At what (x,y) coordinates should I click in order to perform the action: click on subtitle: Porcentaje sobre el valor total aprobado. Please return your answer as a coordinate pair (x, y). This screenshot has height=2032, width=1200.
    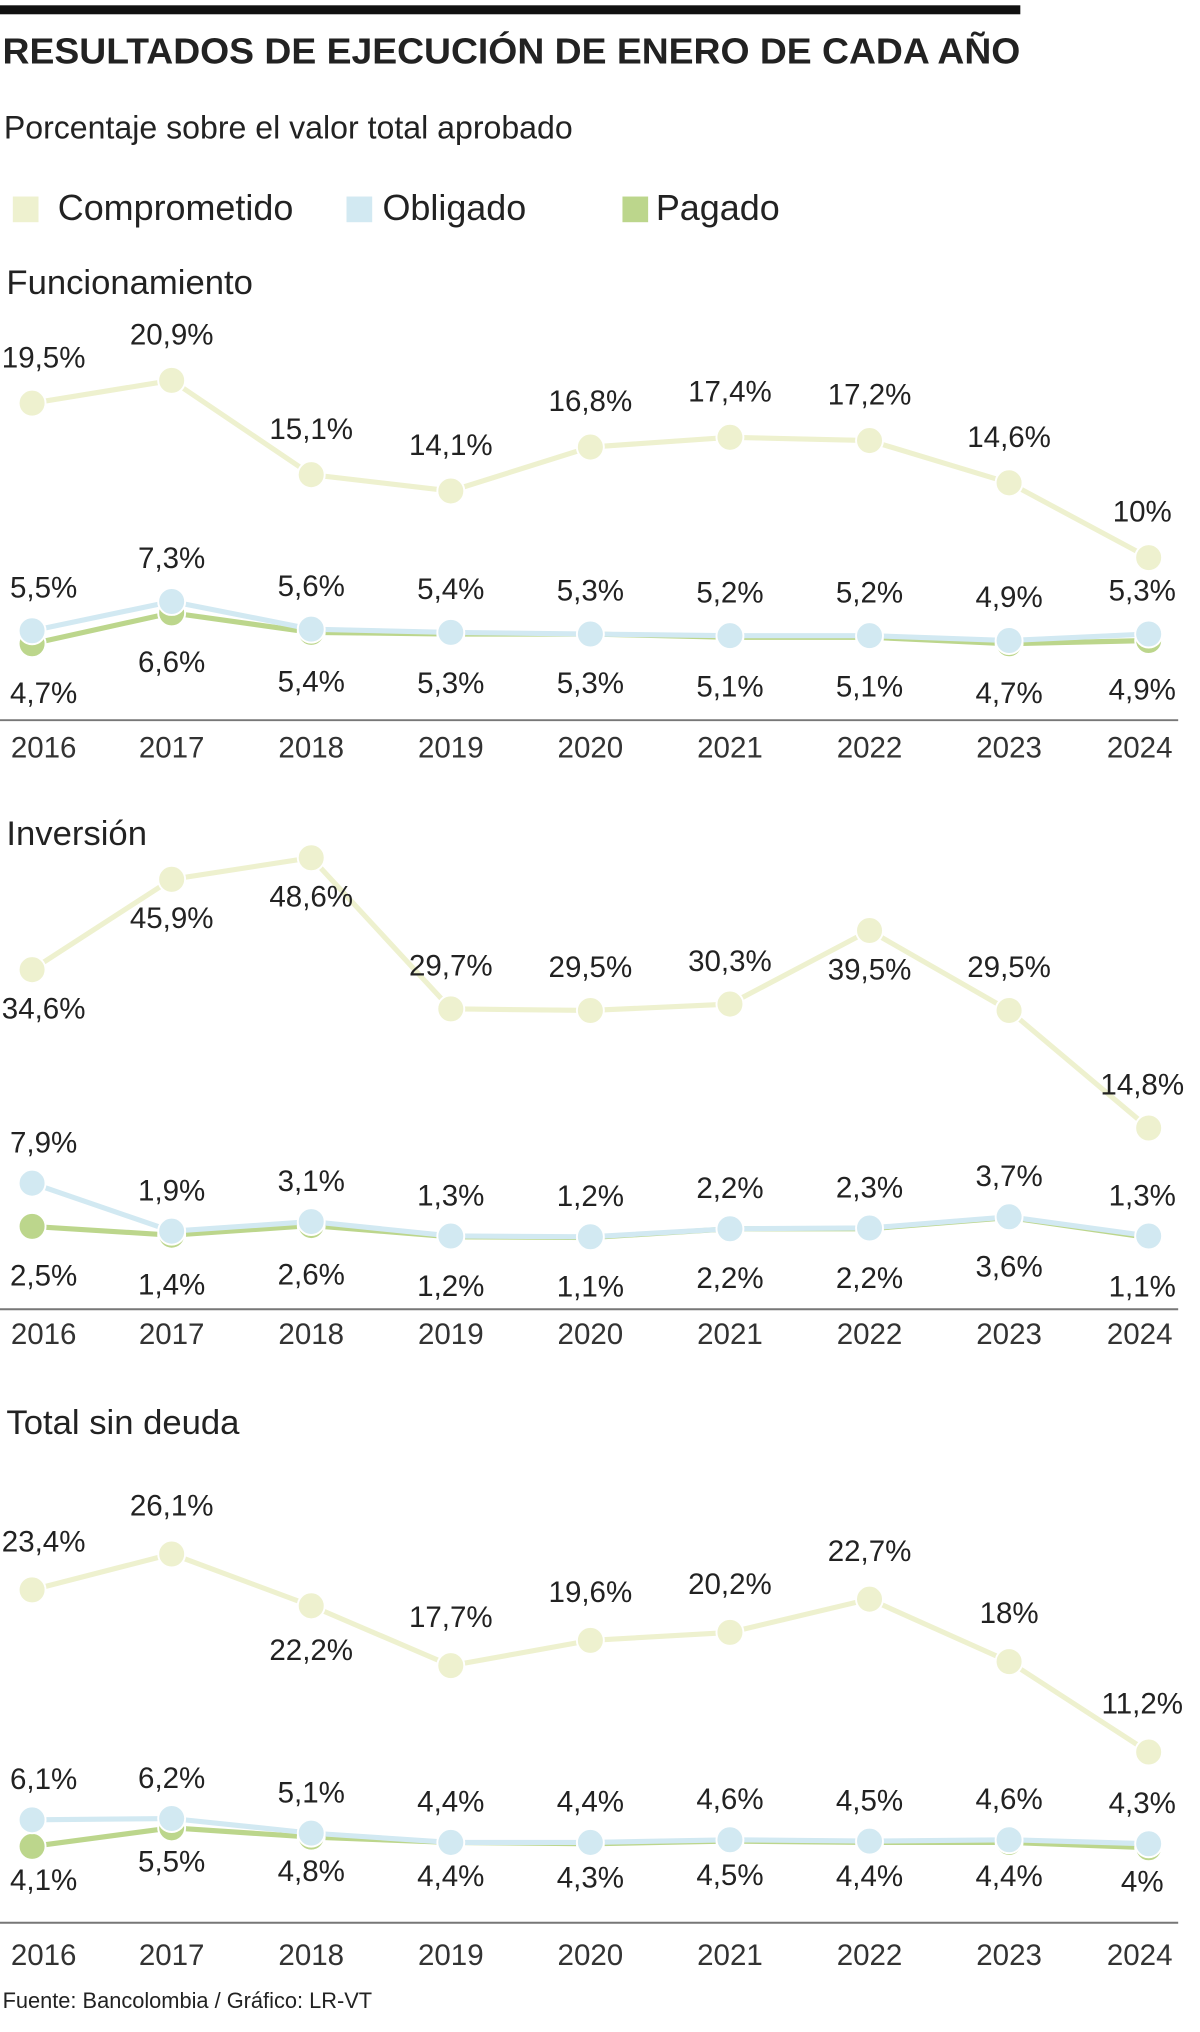
    Looking at the image, I should click on (288, 127).